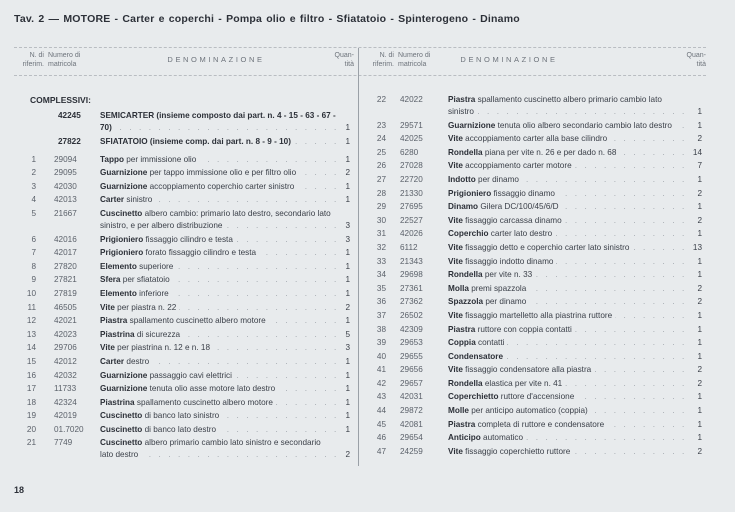 This screenshot has width=735, height=512. I want to click on part-detail: sinistro, so click(139, 200).